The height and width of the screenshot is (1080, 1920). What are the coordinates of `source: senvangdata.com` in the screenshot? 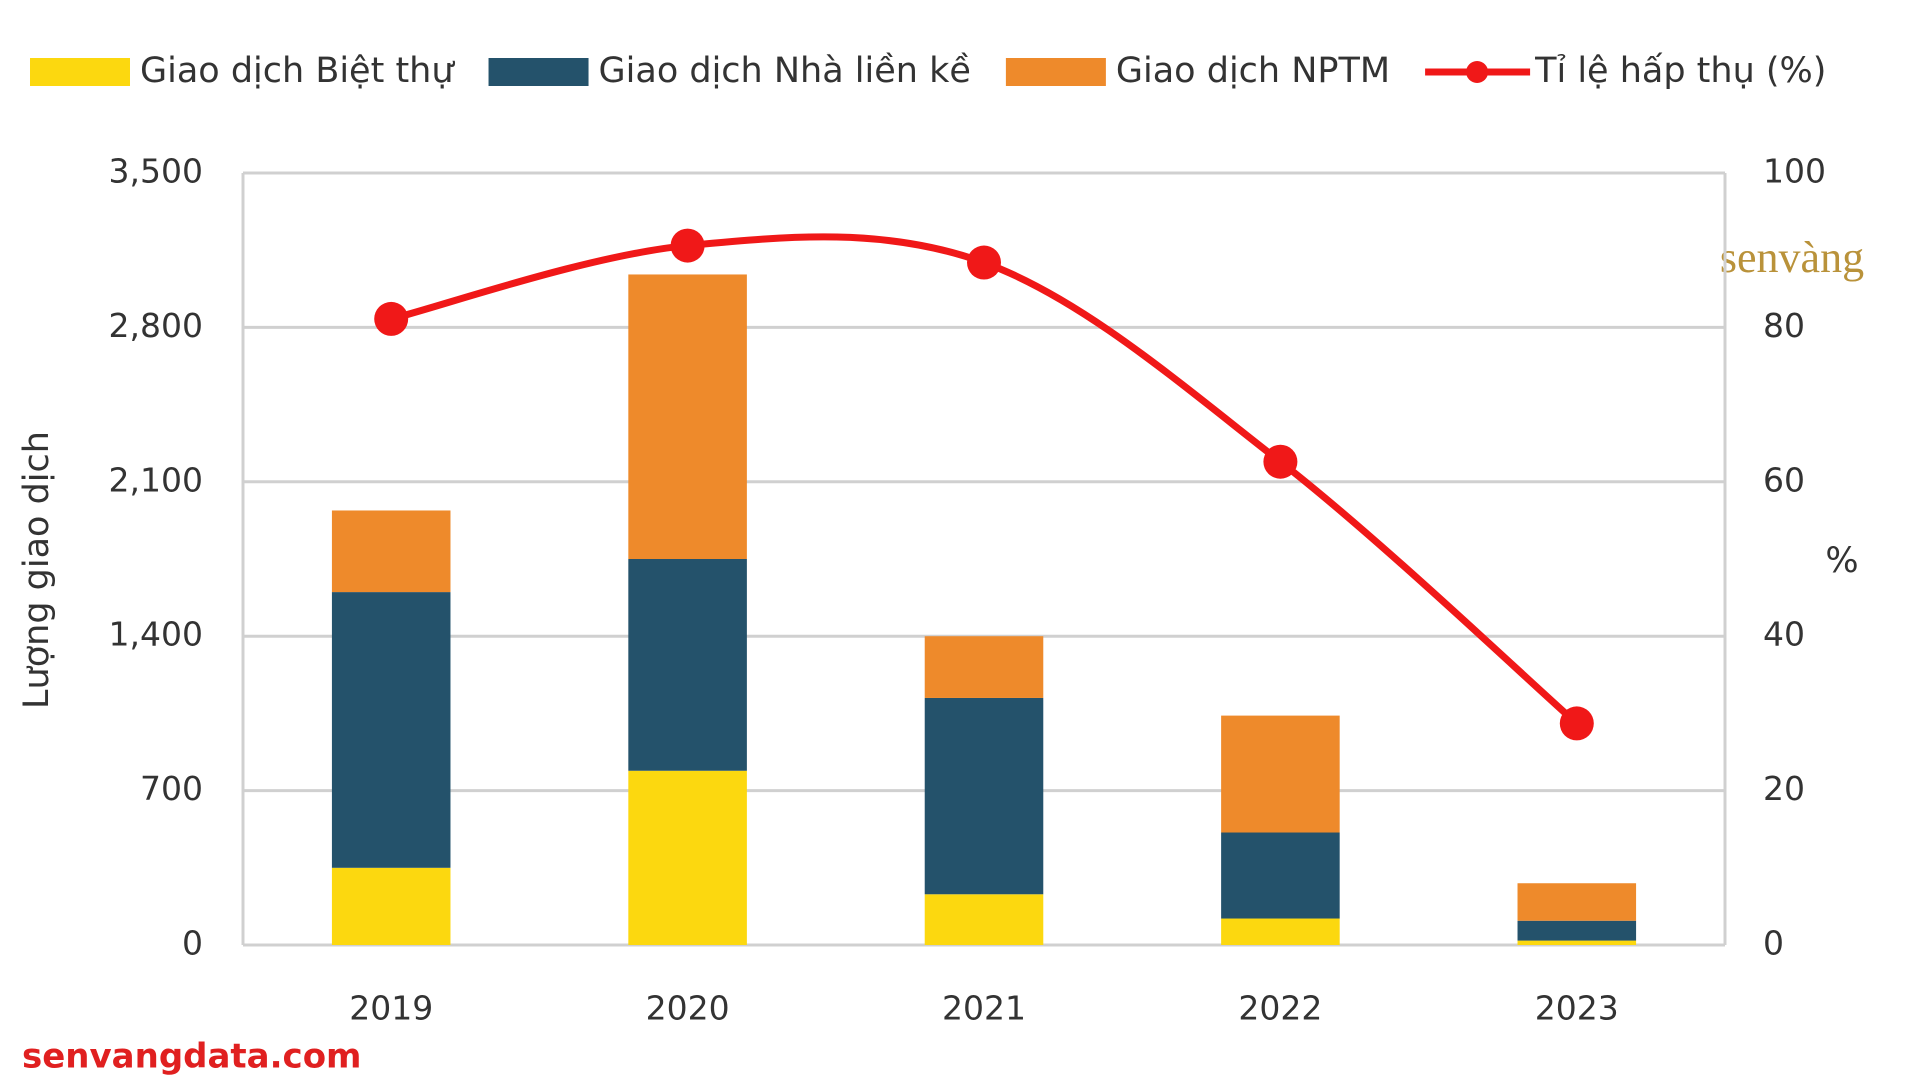 It's located at (192, 1057).